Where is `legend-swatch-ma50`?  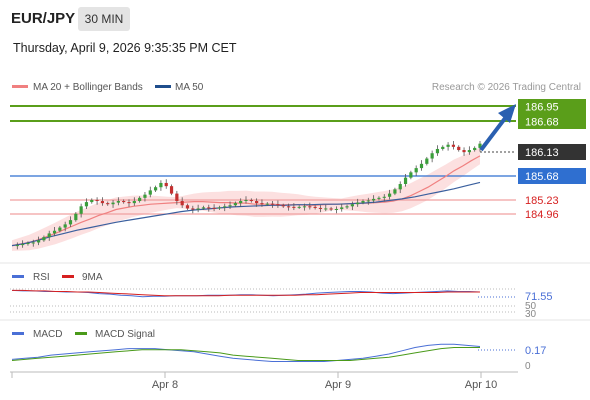
legend-swatch-ma50 is located at coordinates (163, 86).